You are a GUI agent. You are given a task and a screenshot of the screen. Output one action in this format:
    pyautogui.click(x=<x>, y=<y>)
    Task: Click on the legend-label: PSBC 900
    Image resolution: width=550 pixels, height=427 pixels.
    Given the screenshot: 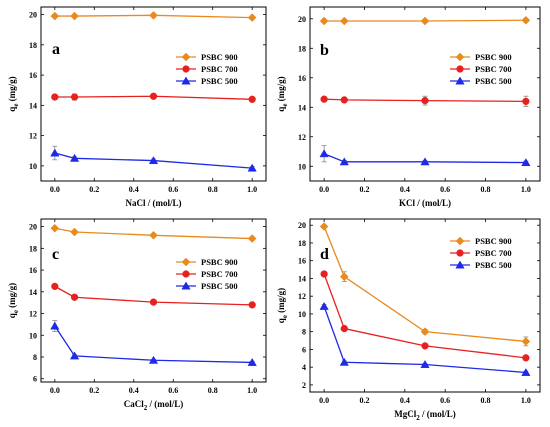 What is the action you would take?
    pyautogui.click(x=219, y=262)
    